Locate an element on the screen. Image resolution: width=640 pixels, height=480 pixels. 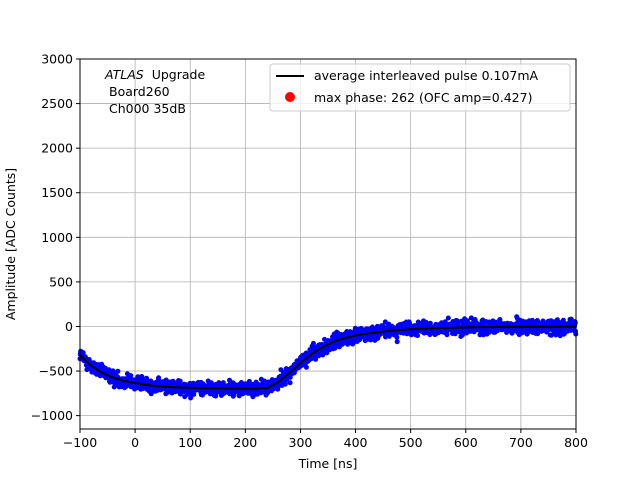
y-tick-label: 1000 is located at coordinates (57, 237).